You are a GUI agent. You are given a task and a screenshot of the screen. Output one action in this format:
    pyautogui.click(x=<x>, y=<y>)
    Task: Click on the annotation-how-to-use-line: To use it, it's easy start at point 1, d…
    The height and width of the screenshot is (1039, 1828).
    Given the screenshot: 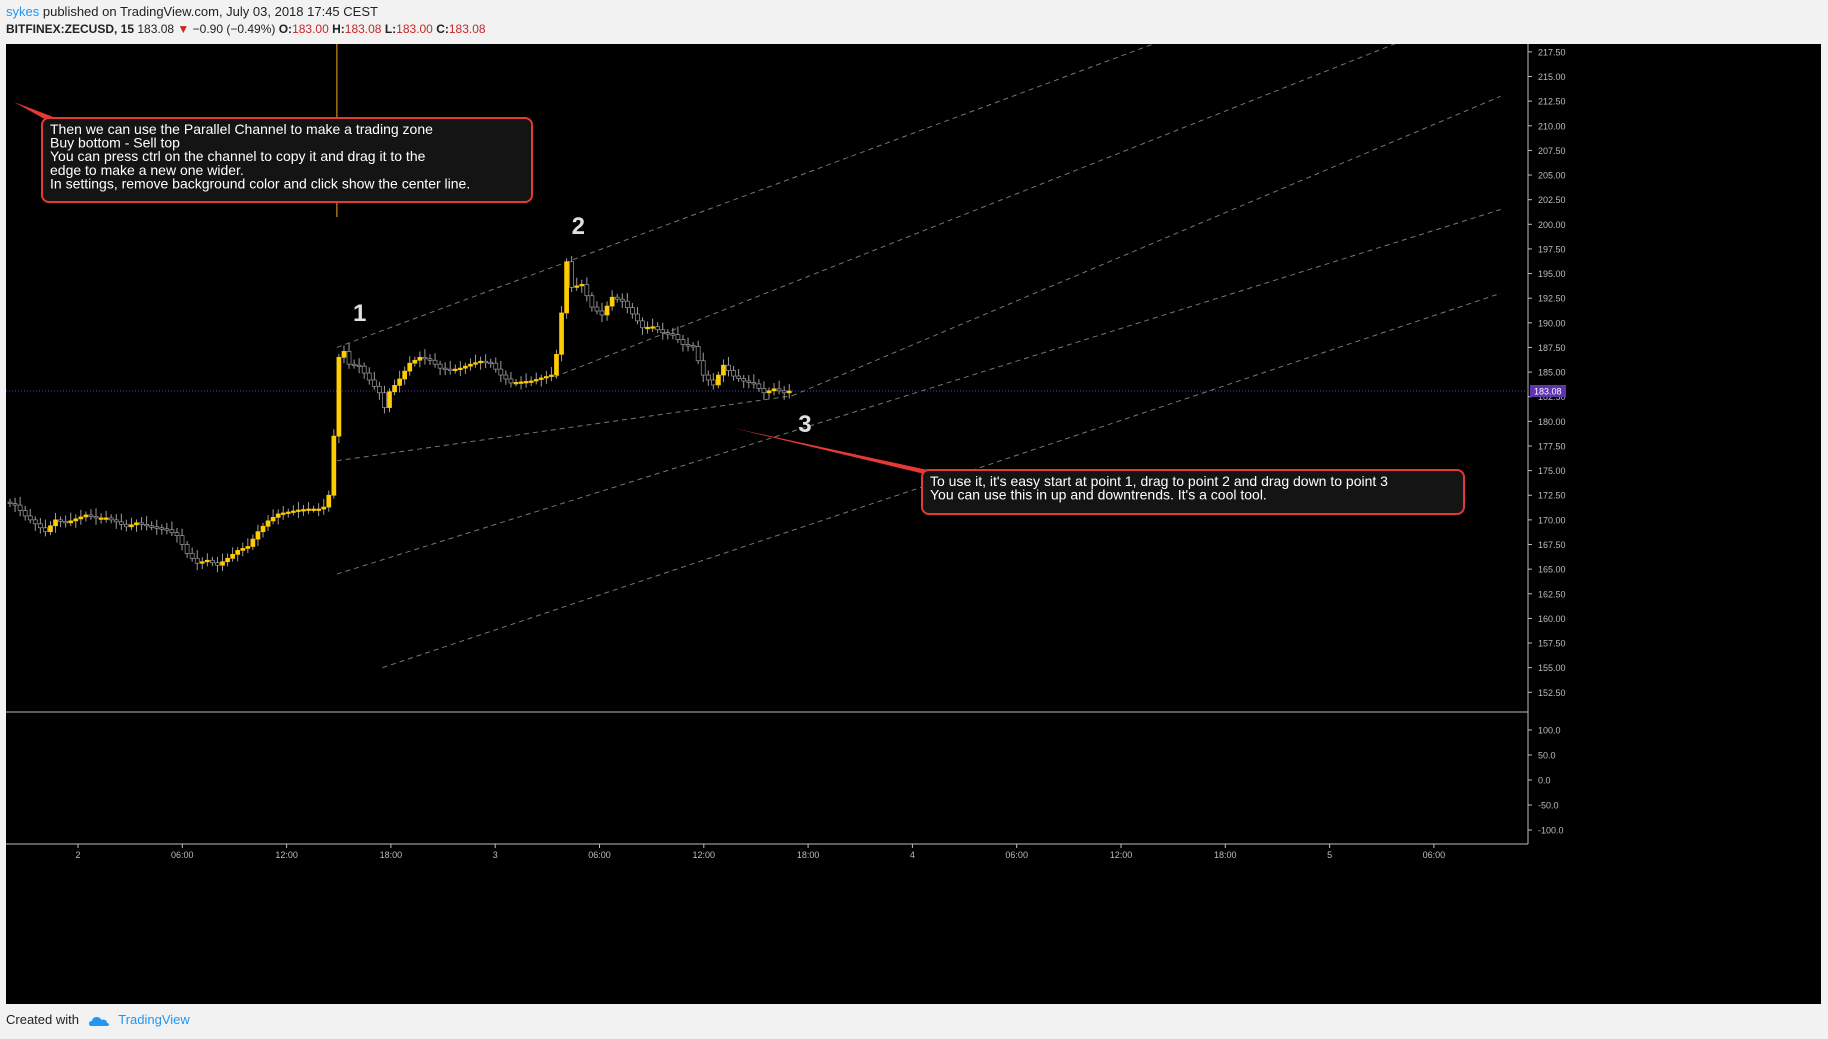 What is the action you would take?
    pyautogui.click(x=1159, y=481)
    